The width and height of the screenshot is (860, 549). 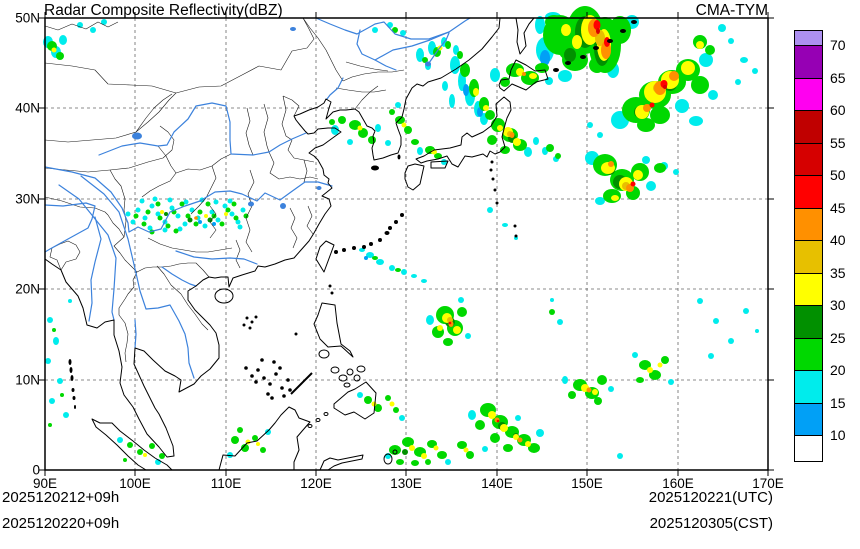 What do you see at coordinates (135, 483) in the screenshot?
I see `lon-label-100e: 100E` at bounding box center [135, 483].